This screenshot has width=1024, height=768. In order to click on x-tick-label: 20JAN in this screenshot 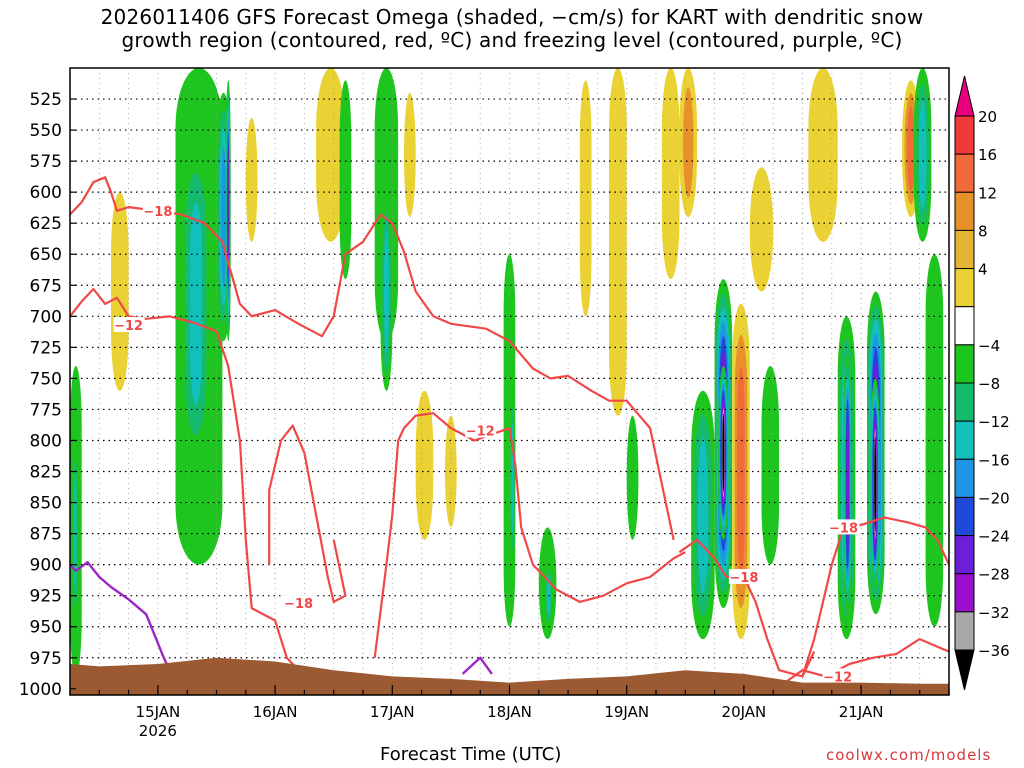, I will do `click(744, 712)`.